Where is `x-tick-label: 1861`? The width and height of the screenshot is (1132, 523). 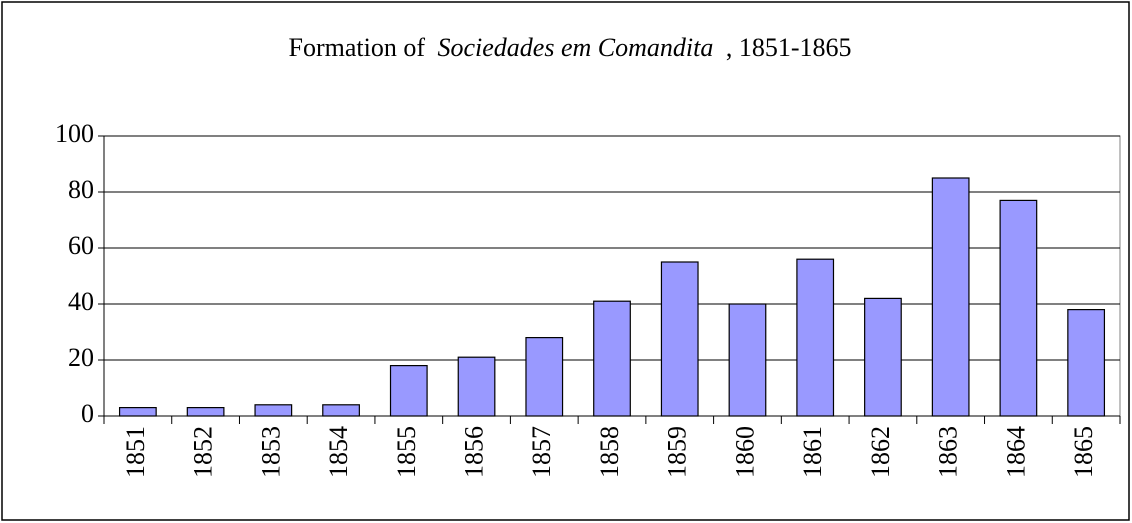
x-tick-label: 1861 is located at coordinates (812, 452).